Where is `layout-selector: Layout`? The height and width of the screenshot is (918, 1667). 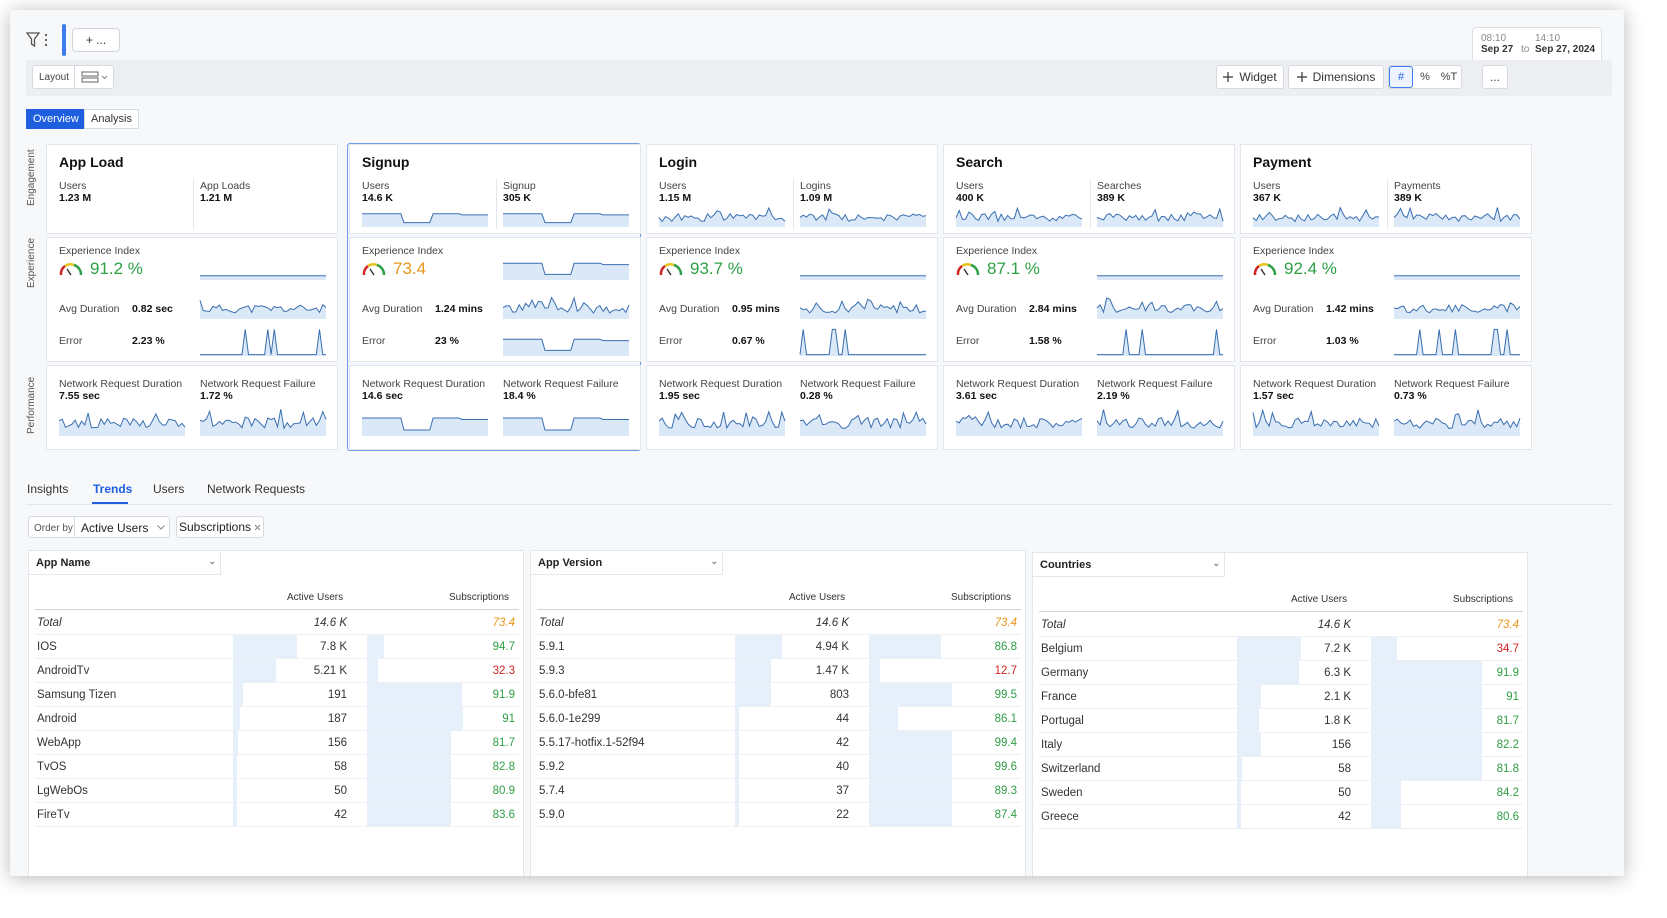
layout-selector: Layout is located at coordinates (73, 77).